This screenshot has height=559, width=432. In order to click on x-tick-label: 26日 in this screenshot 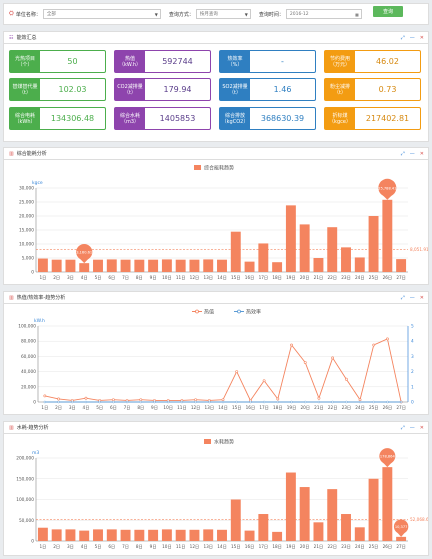, I will do `click(388, 547)`.